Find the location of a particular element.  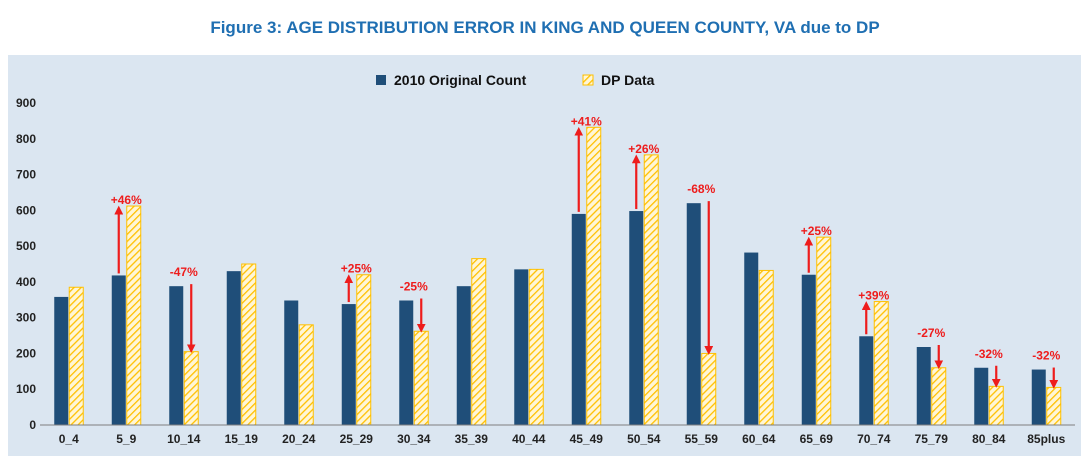

x-tick-label-40_44: 40_44 is located at coordinates (529, 439).